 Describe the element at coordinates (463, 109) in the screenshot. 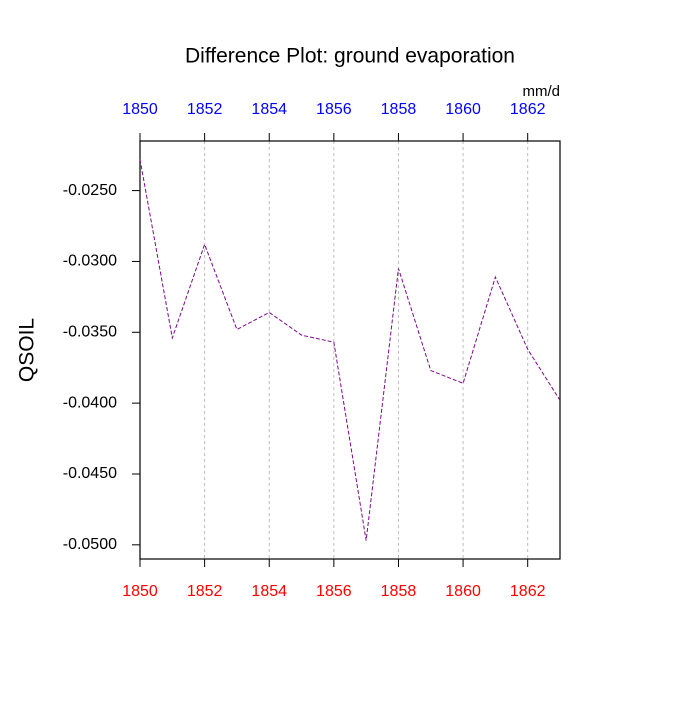

I see `x2-tick-label: 1860` at that location.